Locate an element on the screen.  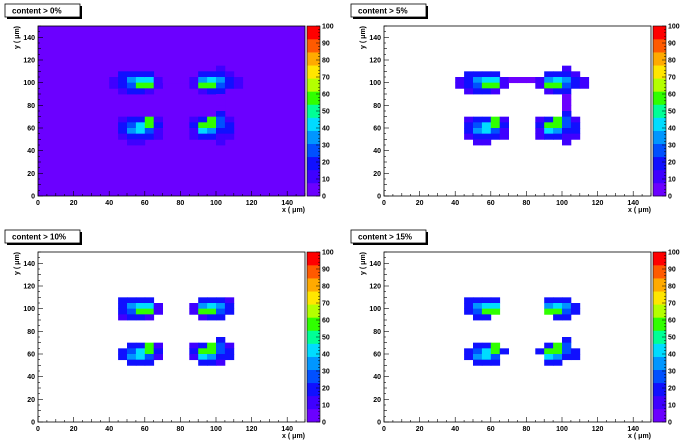
y-tick-label: 60 is located at coordinates (31, 355).